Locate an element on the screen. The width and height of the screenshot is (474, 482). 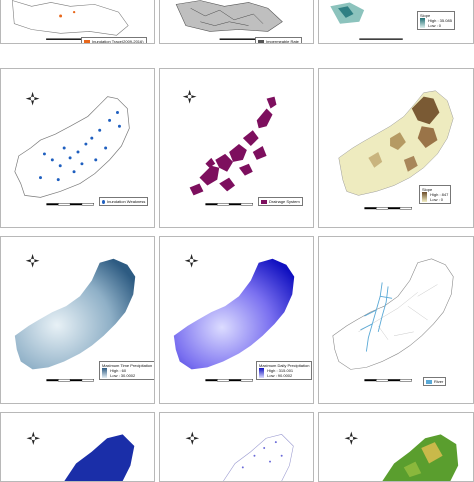
map-panel-drainage-system: Drainage System is located at coordinates (236, 148).